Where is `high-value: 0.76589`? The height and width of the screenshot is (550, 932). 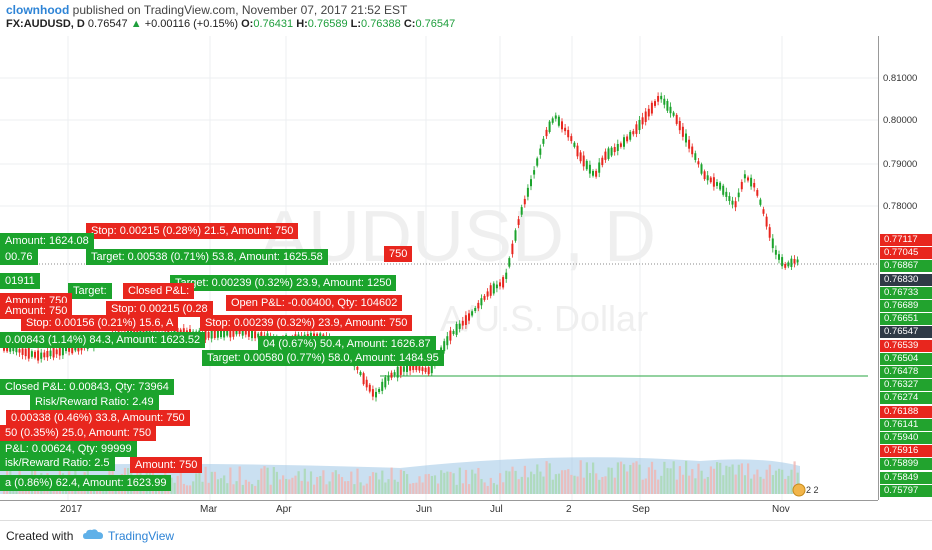
high-value: 0.76589 is located at coordinates (327, 24).